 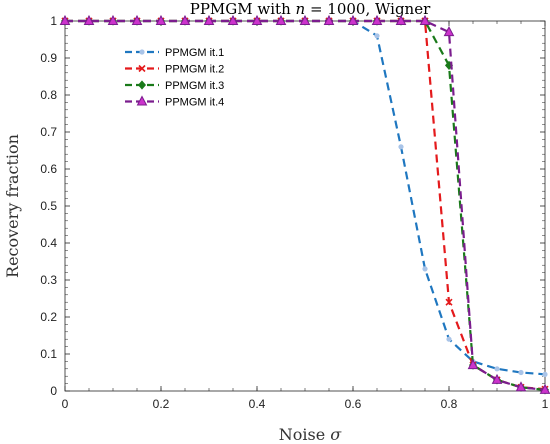 I want to click on series-2-point, so click(x=449, y=302).